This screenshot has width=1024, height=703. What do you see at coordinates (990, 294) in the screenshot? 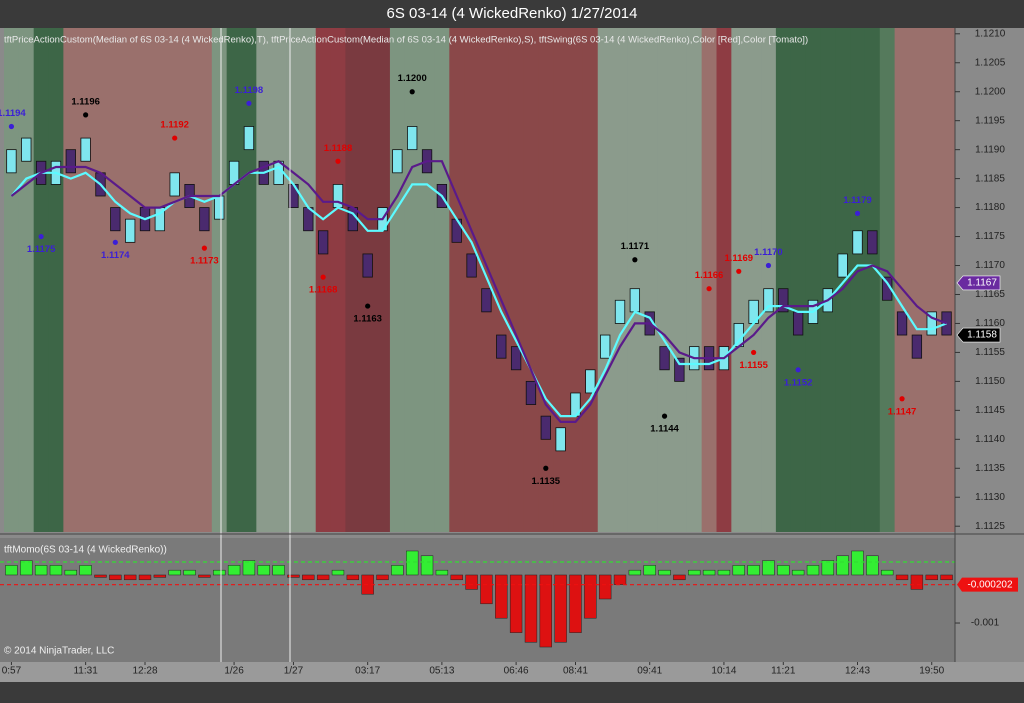
I see `y-tick-label: 1.1165` at bounding box center [990, 294].